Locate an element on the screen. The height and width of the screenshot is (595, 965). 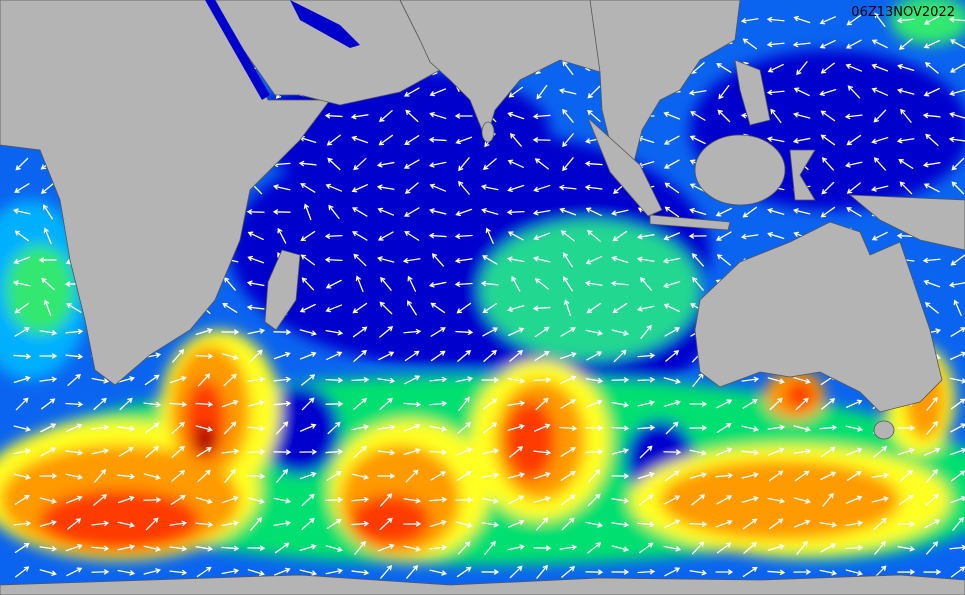
tasmania is located at coordinates (884, 430).